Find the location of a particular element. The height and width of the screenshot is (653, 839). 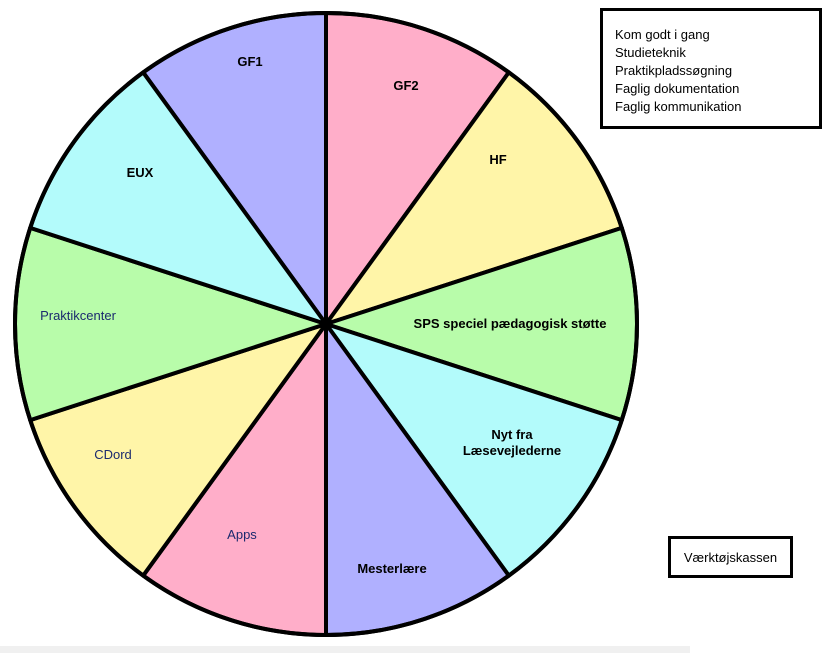

wheel-hub is located at coordinates (326, 324).